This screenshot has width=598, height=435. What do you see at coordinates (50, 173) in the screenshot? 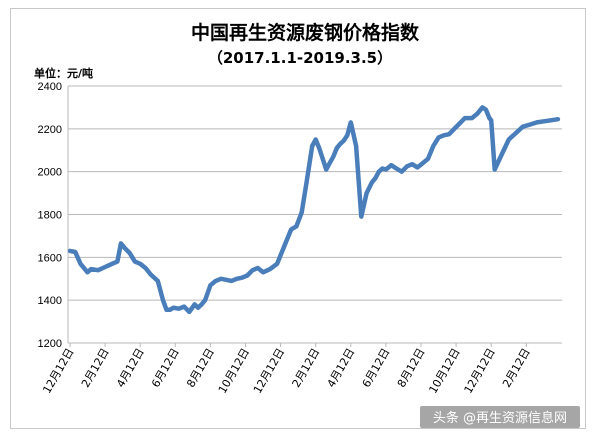
I see `y-tick-label: 2000` at bounding box center [50, 173].